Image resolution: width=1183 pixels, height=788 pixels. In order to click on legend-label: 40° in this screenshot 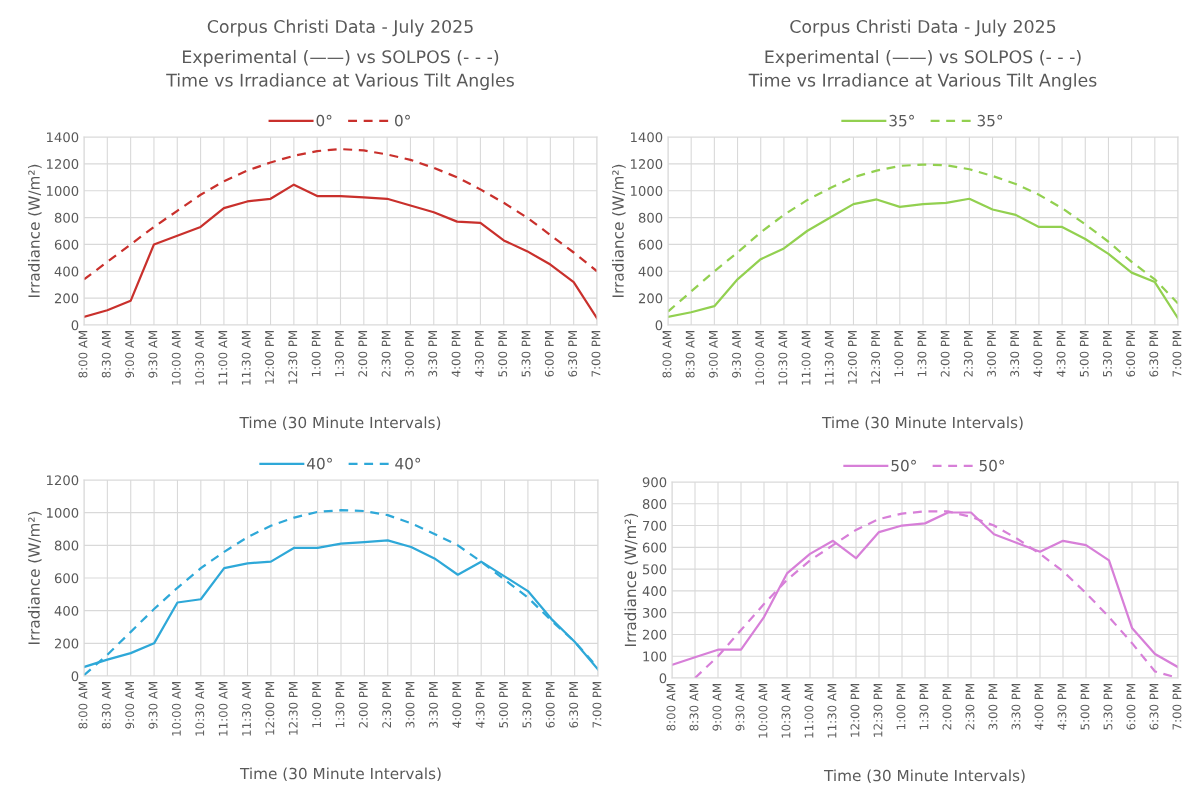, I will do `click(408, 463)`.